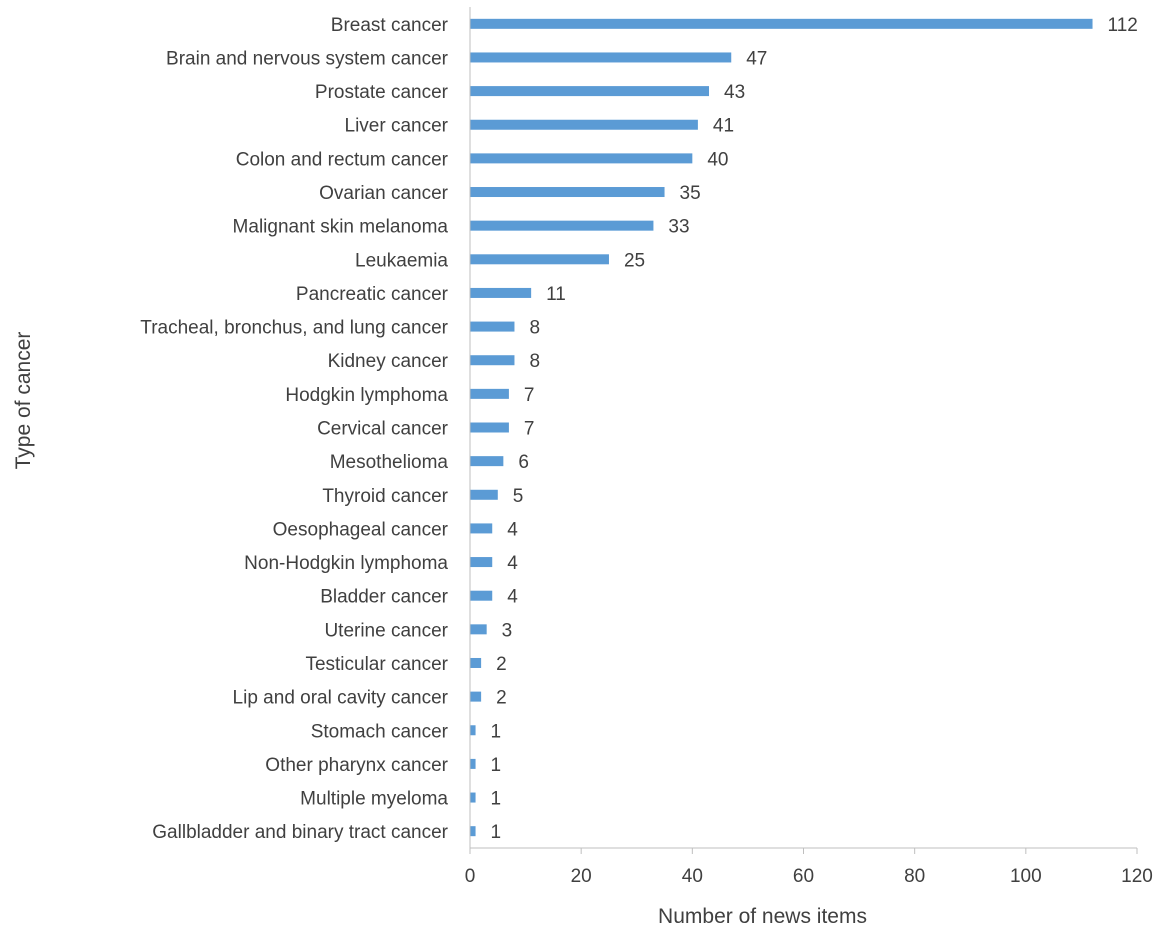 The image size is (1167, 936). What do you see at coordinates (23, 401) in the screenshot?
I see `y-axis-title: Type of cancer` at bounding box center [23, 401].